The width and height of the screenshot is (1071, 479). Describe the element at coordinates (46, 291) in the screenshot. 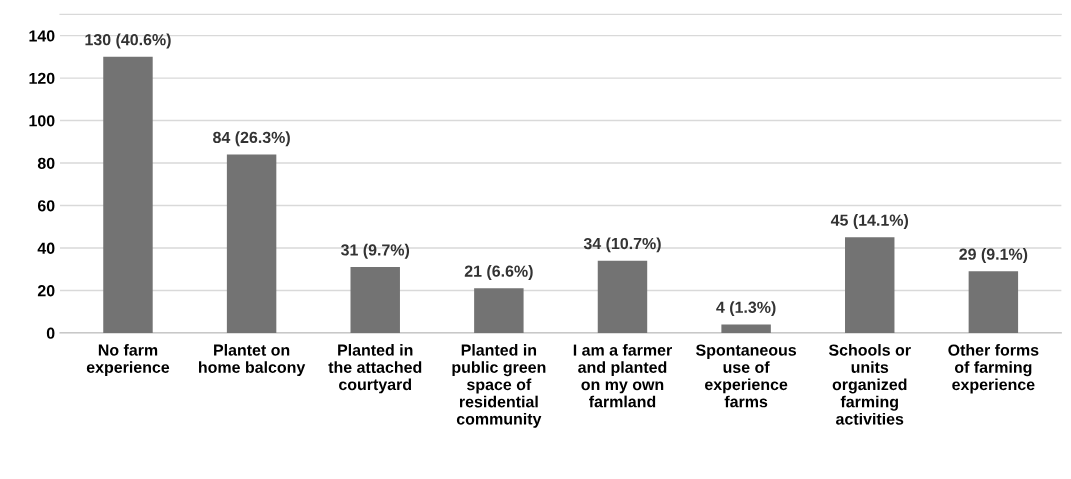

I see `y-tick-label: 20` at that location.